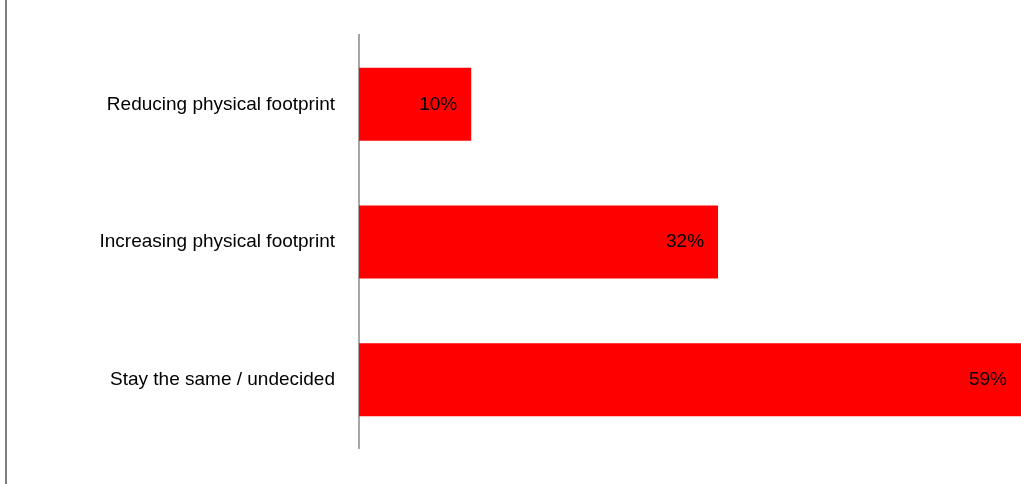 The width and height of the screenshot is (1021, 484). I want to click on data-label: 32%, so click(685, 241).